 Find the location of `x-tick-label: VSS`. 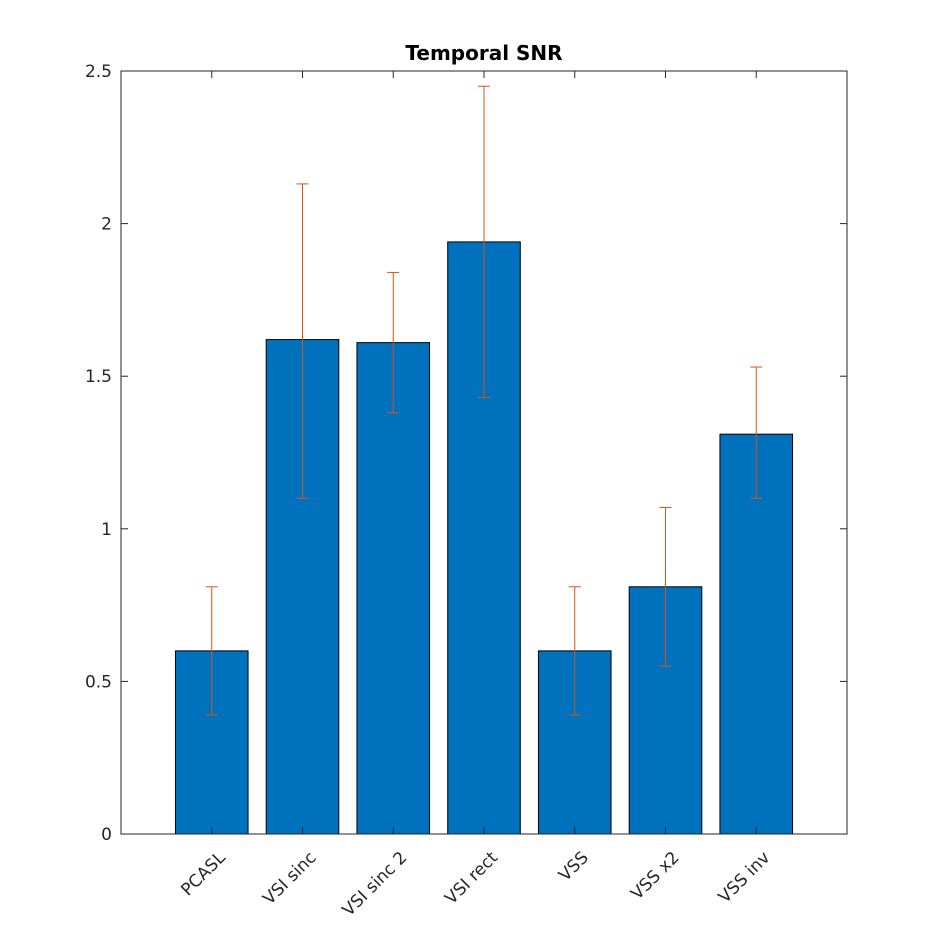

x-tick-label: VSS is located at coordinates (574, 867).